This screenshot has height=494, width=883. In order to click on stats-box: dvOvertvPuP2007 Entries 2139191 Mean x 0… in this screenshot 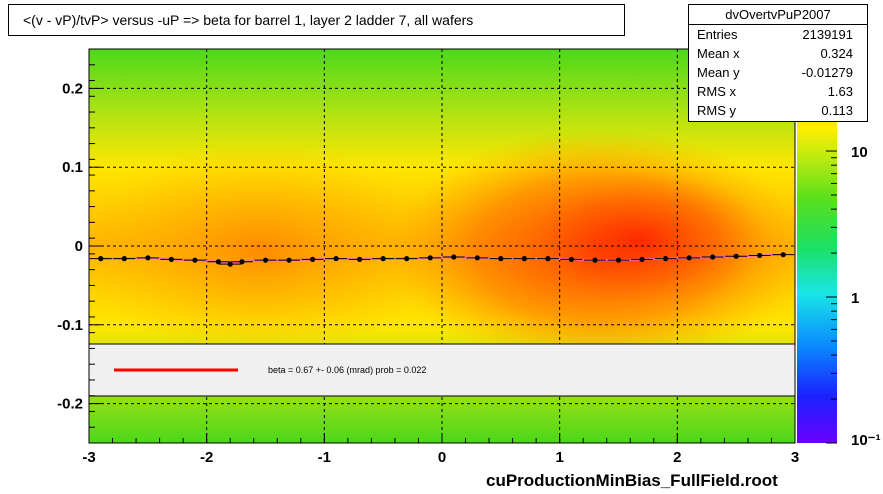, I will do `click(778, 63)`.